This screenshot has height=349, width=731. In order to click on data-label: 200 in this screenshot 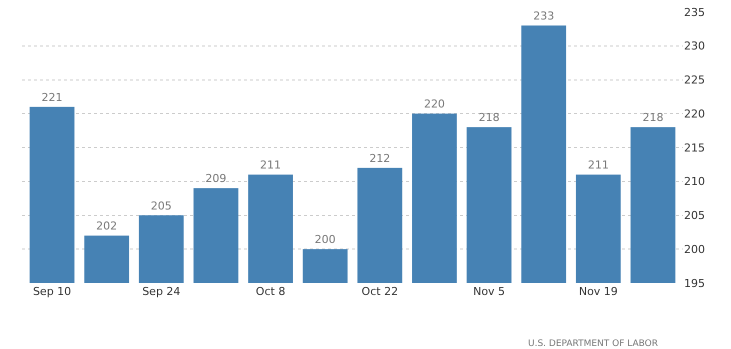, I will do `click(325, 239)`.